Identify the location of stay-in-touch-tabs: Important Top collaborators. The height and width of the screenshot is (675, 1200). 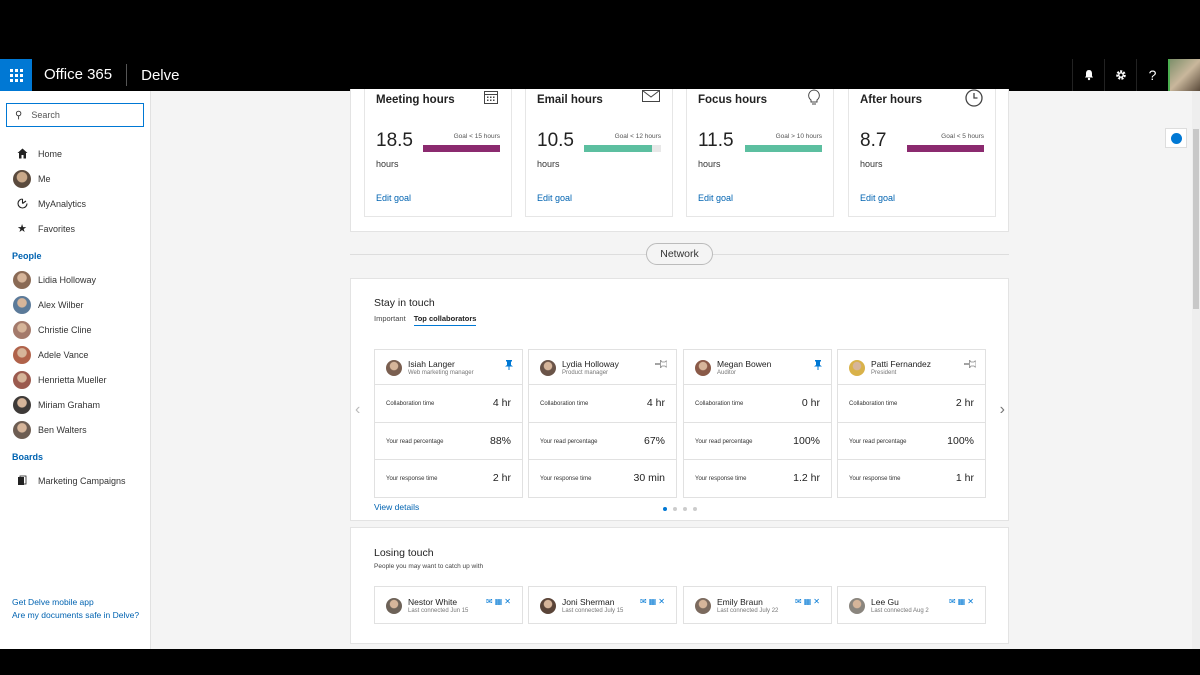
(429, 320).